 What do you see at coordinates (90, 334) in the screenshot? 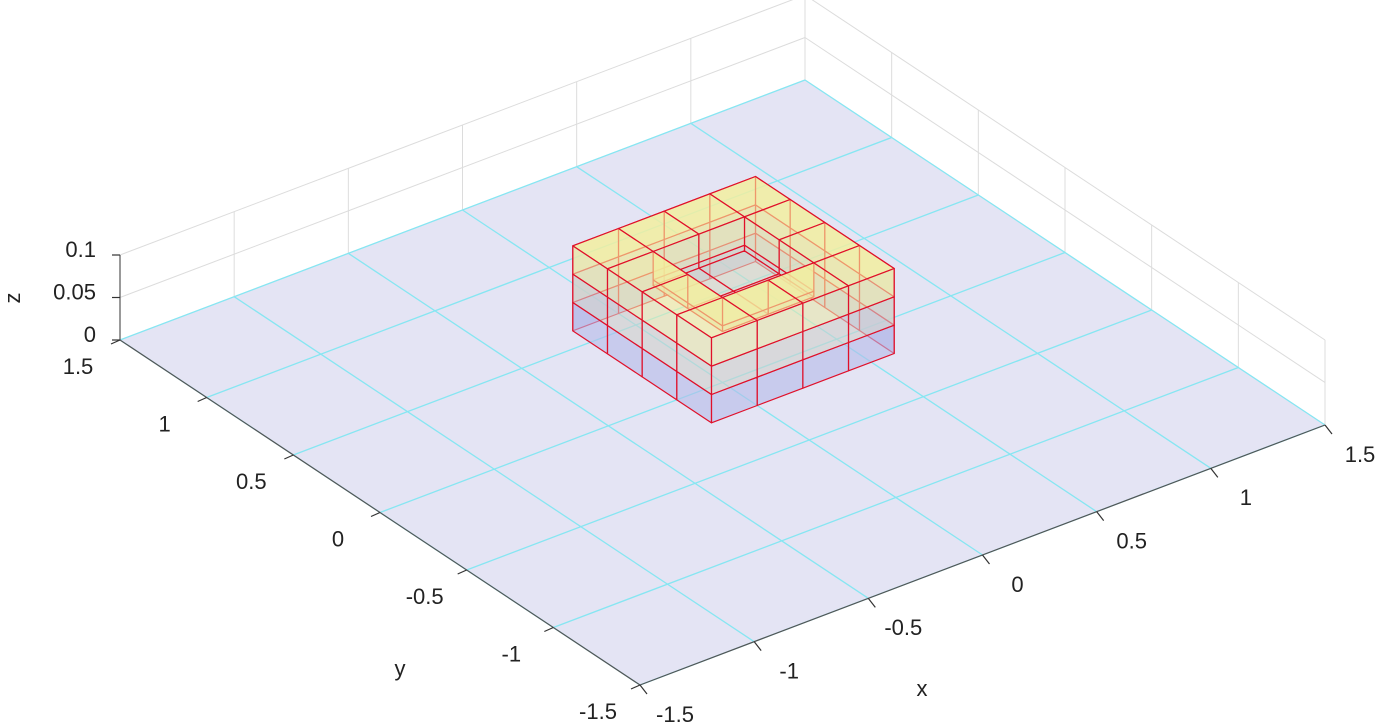
I see `z-tick-label: 0` at bounding box center [90, 334].